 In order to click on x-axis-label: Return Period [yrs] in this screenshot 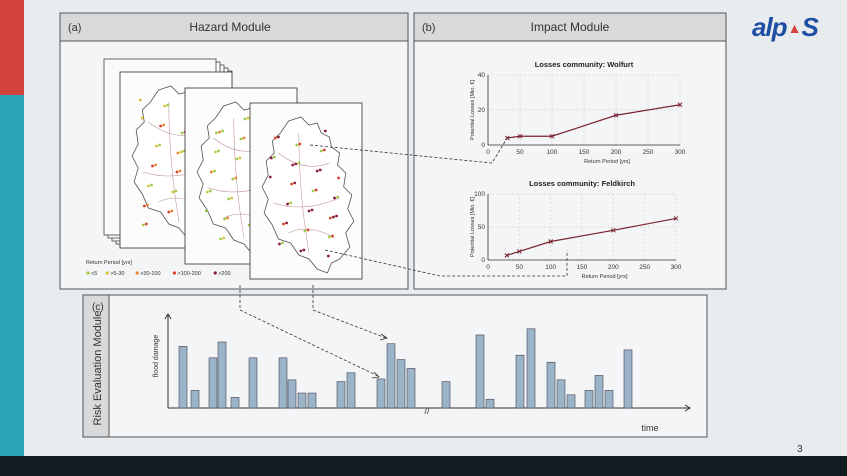, I will do `click(605, 277)`.